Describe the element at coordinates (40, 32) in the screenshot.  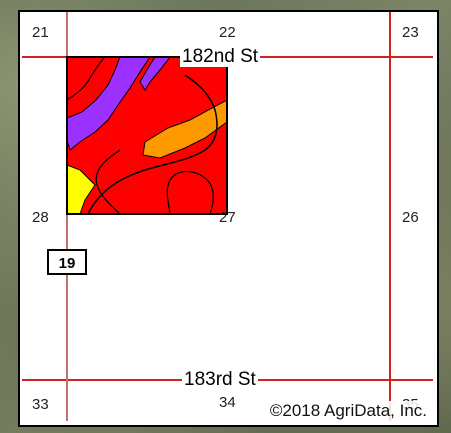
I see `section-number-21: 21` at that location.